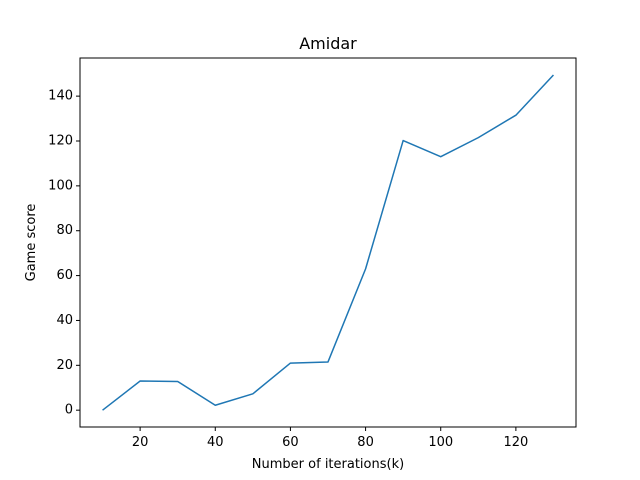 Image resolution: width=640 pixels, height=480 pixels. Describe the element at coordinates (64, 320) in the screenshot. I see `y-tick-label: 40` at that location.